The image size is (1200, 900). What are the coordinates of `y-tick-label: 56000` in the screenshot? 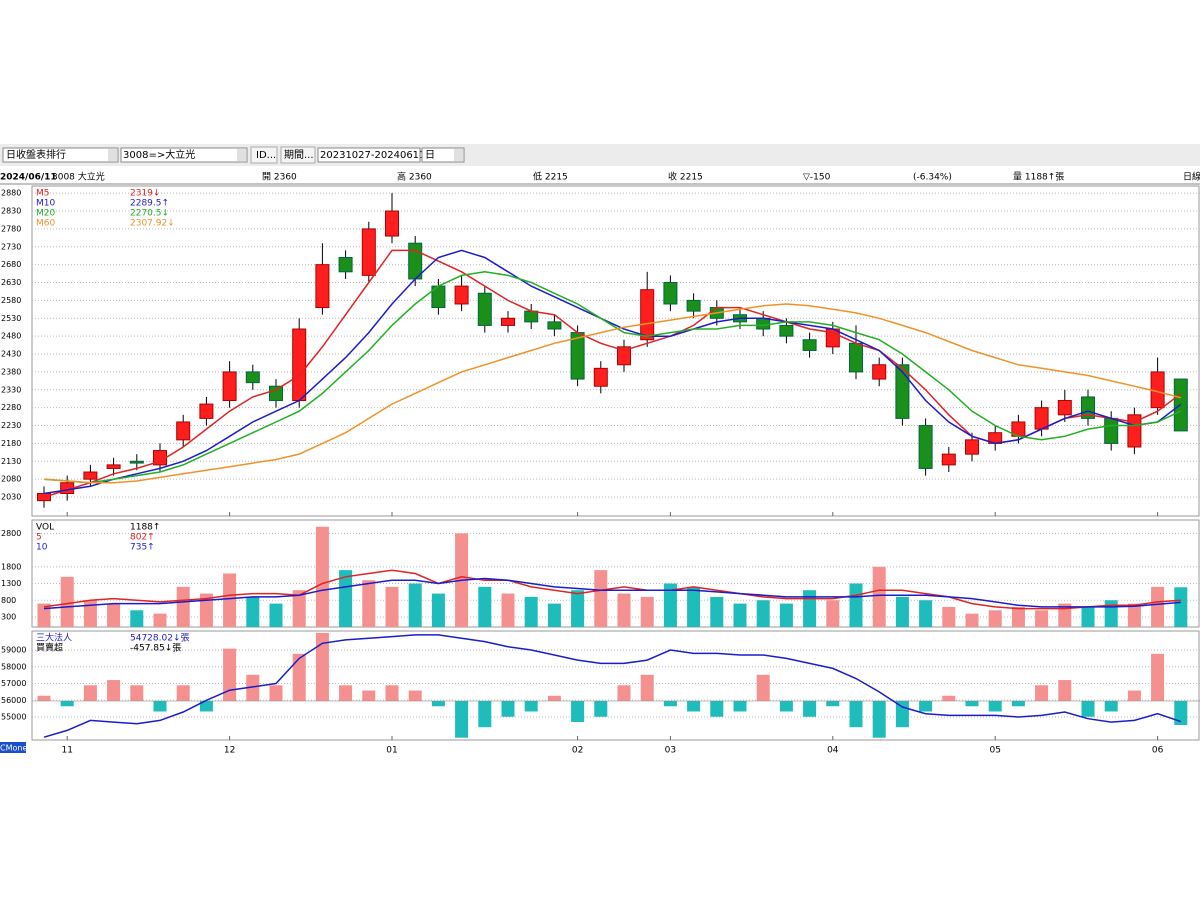 It's located at (13, 700).